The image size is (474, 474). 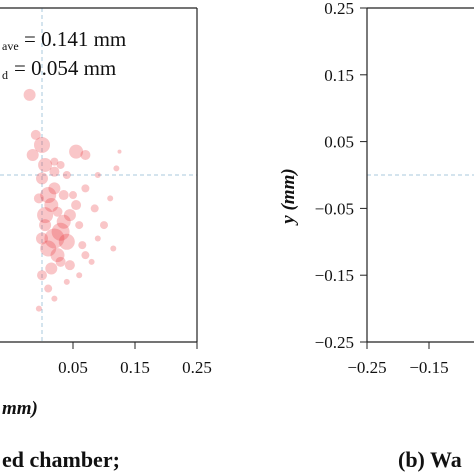 I want to click on x-tick-label: 0.15, so click(x=135, y=367).